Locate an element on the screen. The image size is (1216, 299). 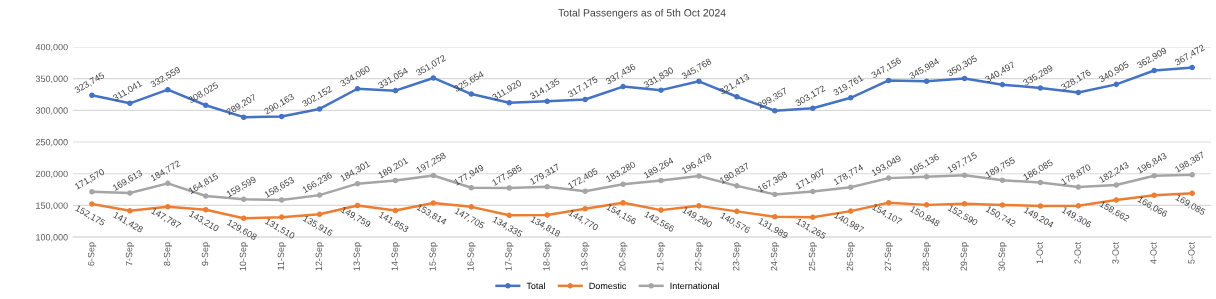
x-tick-label: 26-Sep is located at coordinates (850, 256).